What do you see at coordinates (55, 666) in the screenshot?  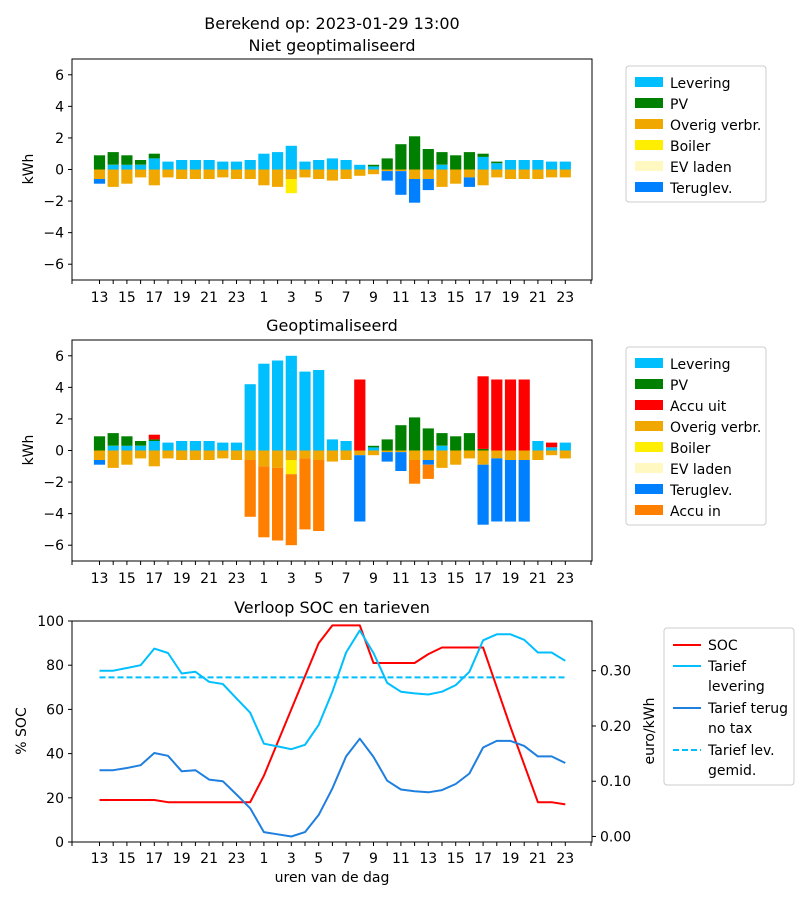 I see `y-tick-label: 80` at bounding box center [55, 666].